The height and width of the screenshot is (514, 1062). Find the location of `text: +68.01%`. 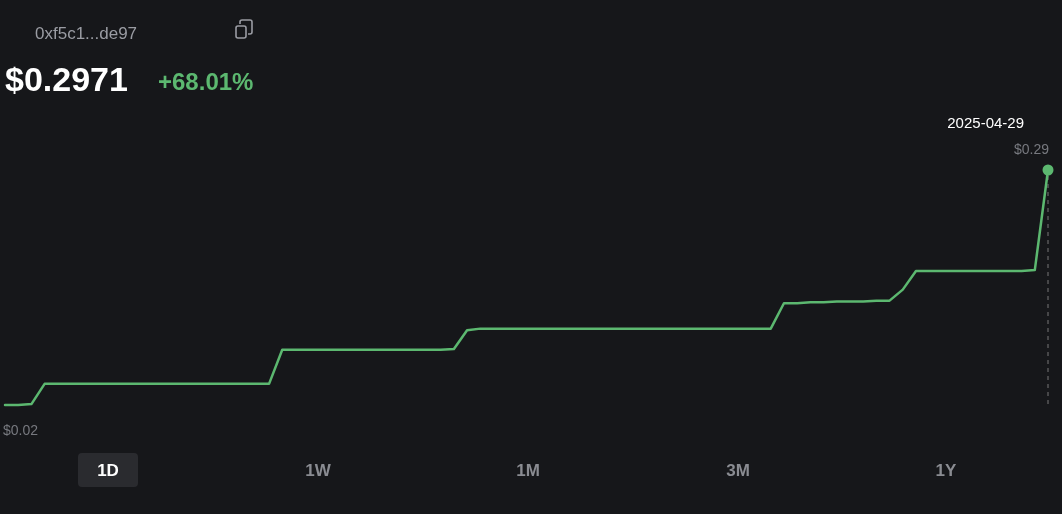

text: +68.01% is located at coordinates (206, 81).